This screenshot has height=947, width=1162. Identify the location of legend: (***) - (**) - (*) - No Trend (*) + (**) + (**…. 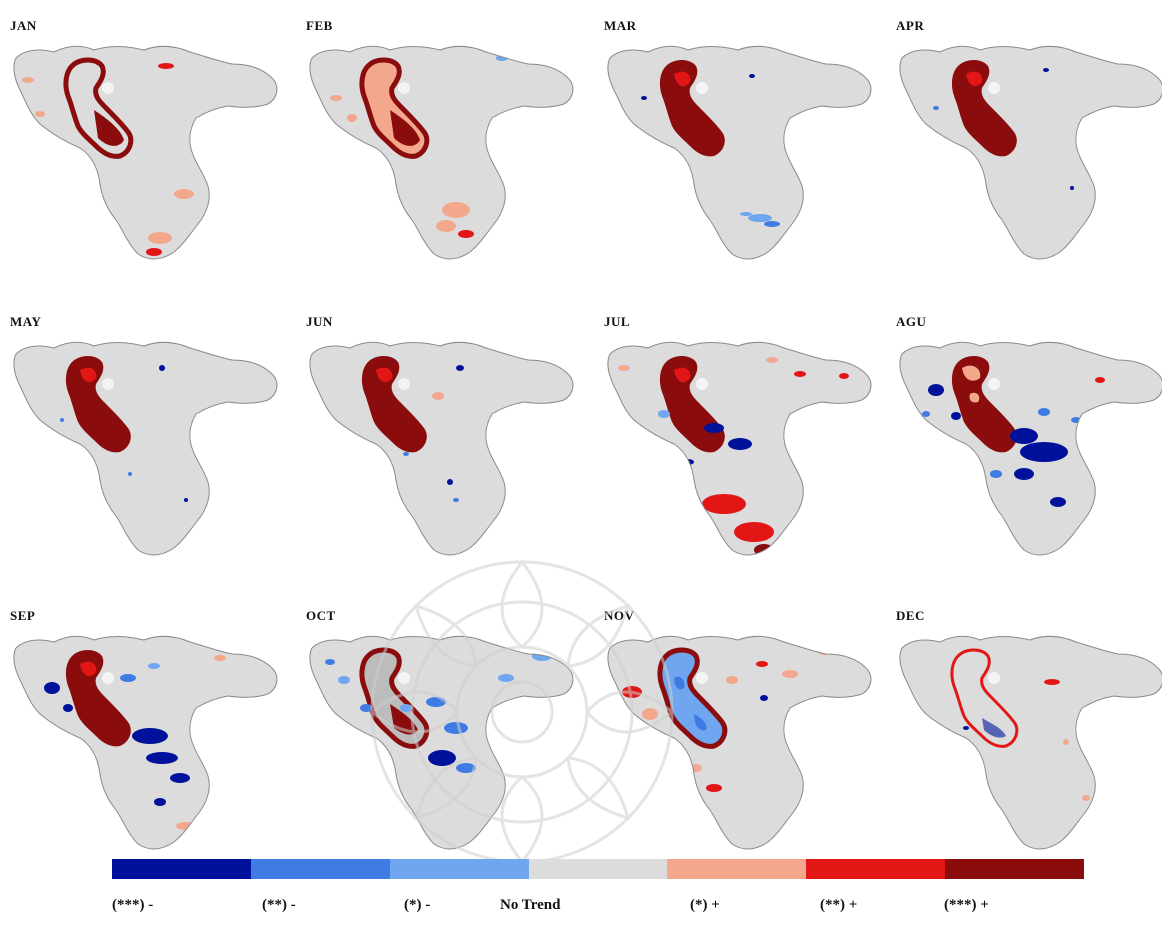
(599, 895).